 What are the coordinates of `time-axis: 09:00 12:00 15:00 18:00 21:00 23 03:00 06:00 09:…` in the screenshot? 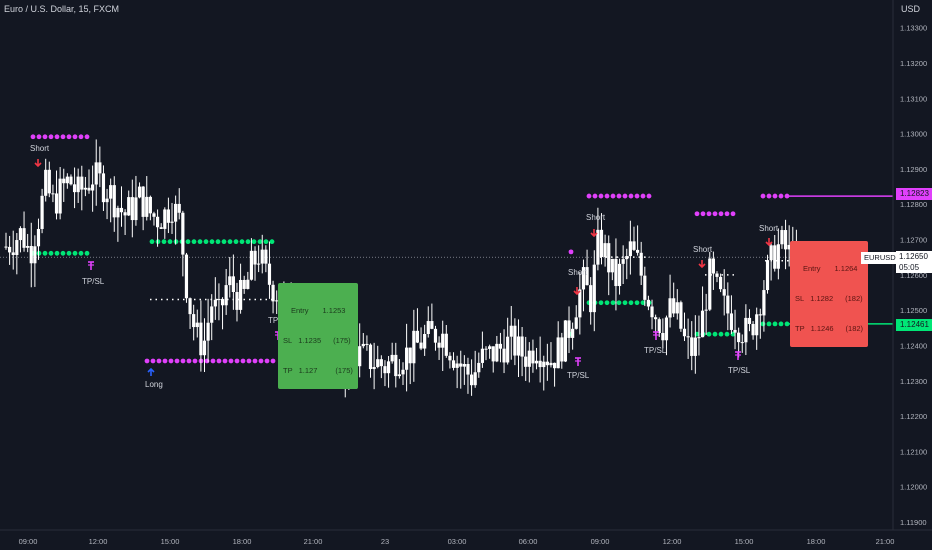 It's located at (457, 541).